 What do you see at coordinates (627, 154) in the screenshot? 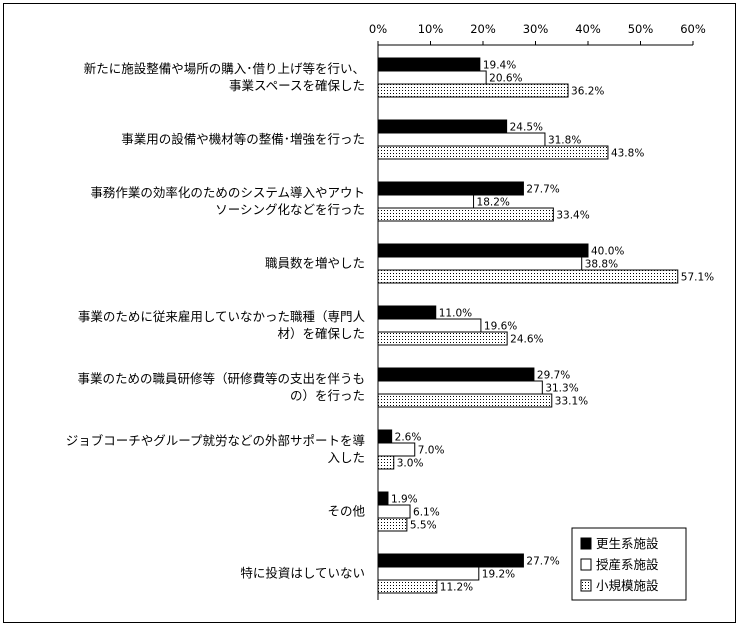
I see `data-label: 43.8%` at bounding box center [627, 154].